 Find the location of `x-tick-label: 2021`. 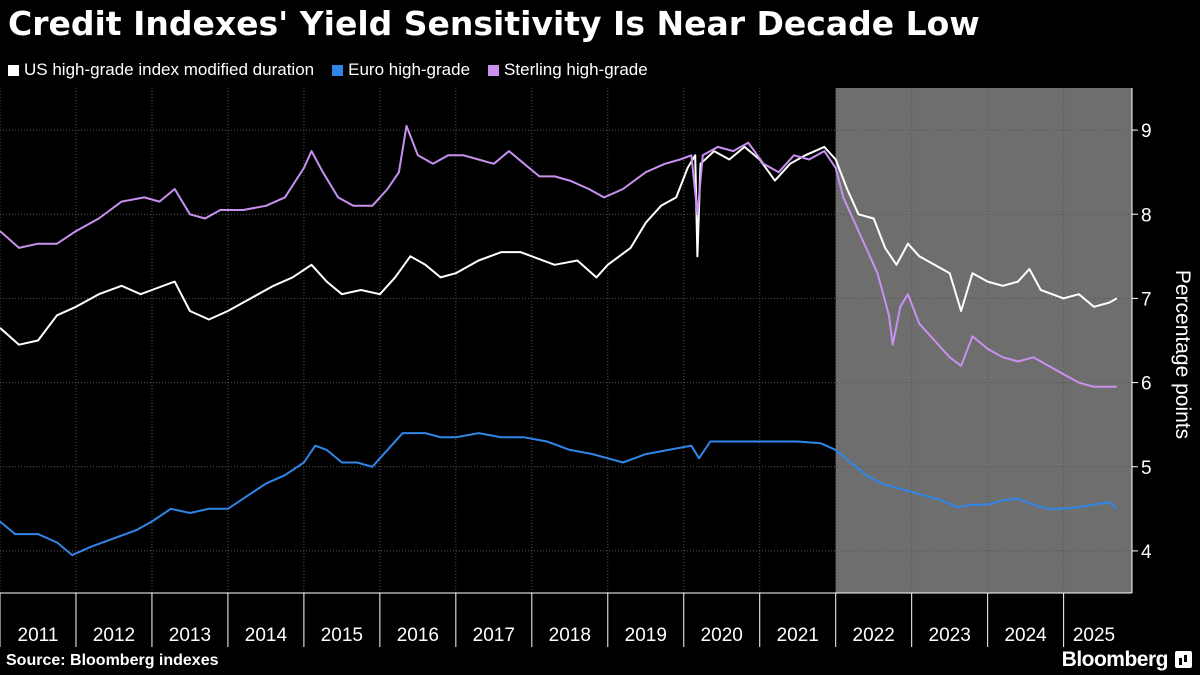

x-tick-label: 2021 is located at coordinates (798, 635).